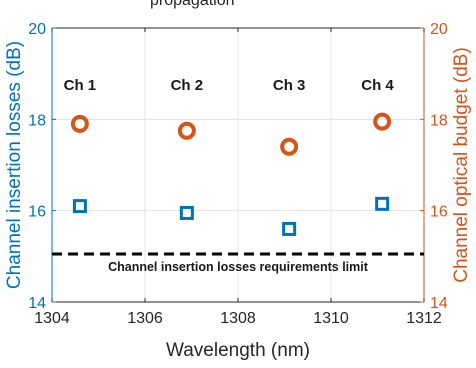 This screenshot has height=368, width=476. Describe the element at coordinates (439, 29) in the screenshot. I see `y-right-tick-label: 20` at that location.